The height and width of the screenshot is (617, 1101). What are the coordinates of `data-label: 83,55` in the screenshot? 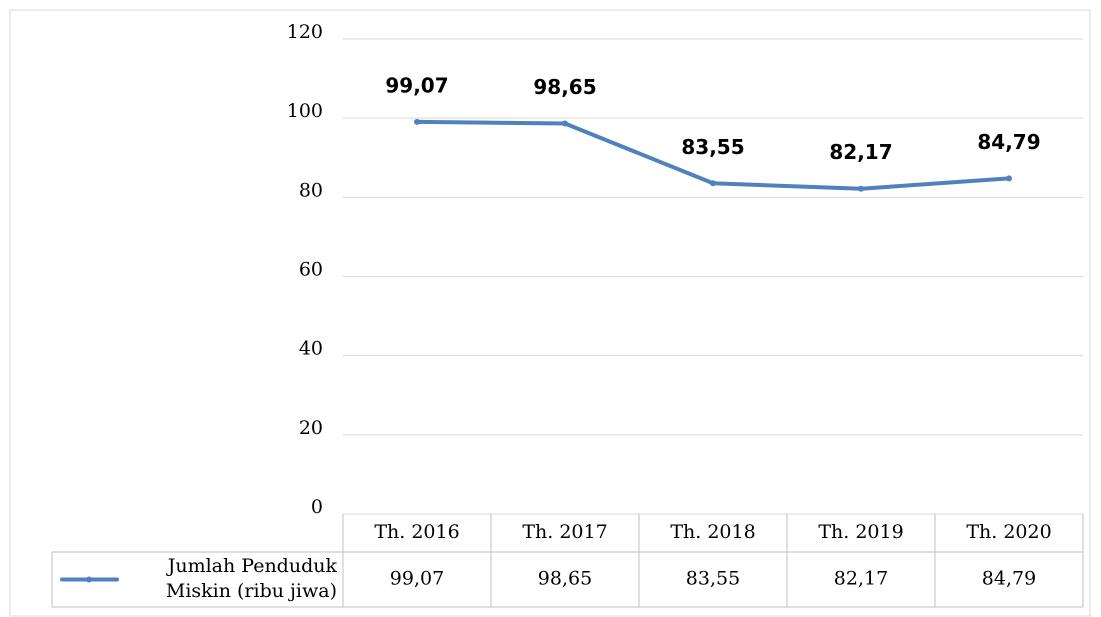 It's located at (712, 147).